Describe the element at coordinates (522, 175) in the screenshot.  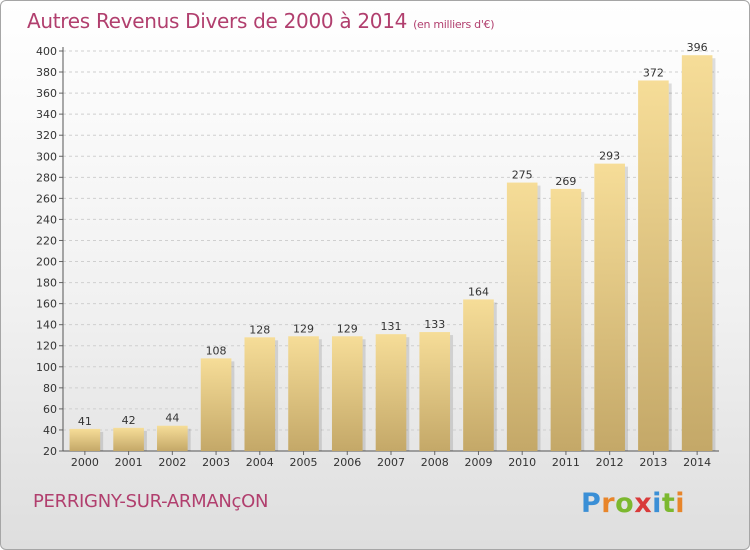
I see `data-label: 275` at that location.